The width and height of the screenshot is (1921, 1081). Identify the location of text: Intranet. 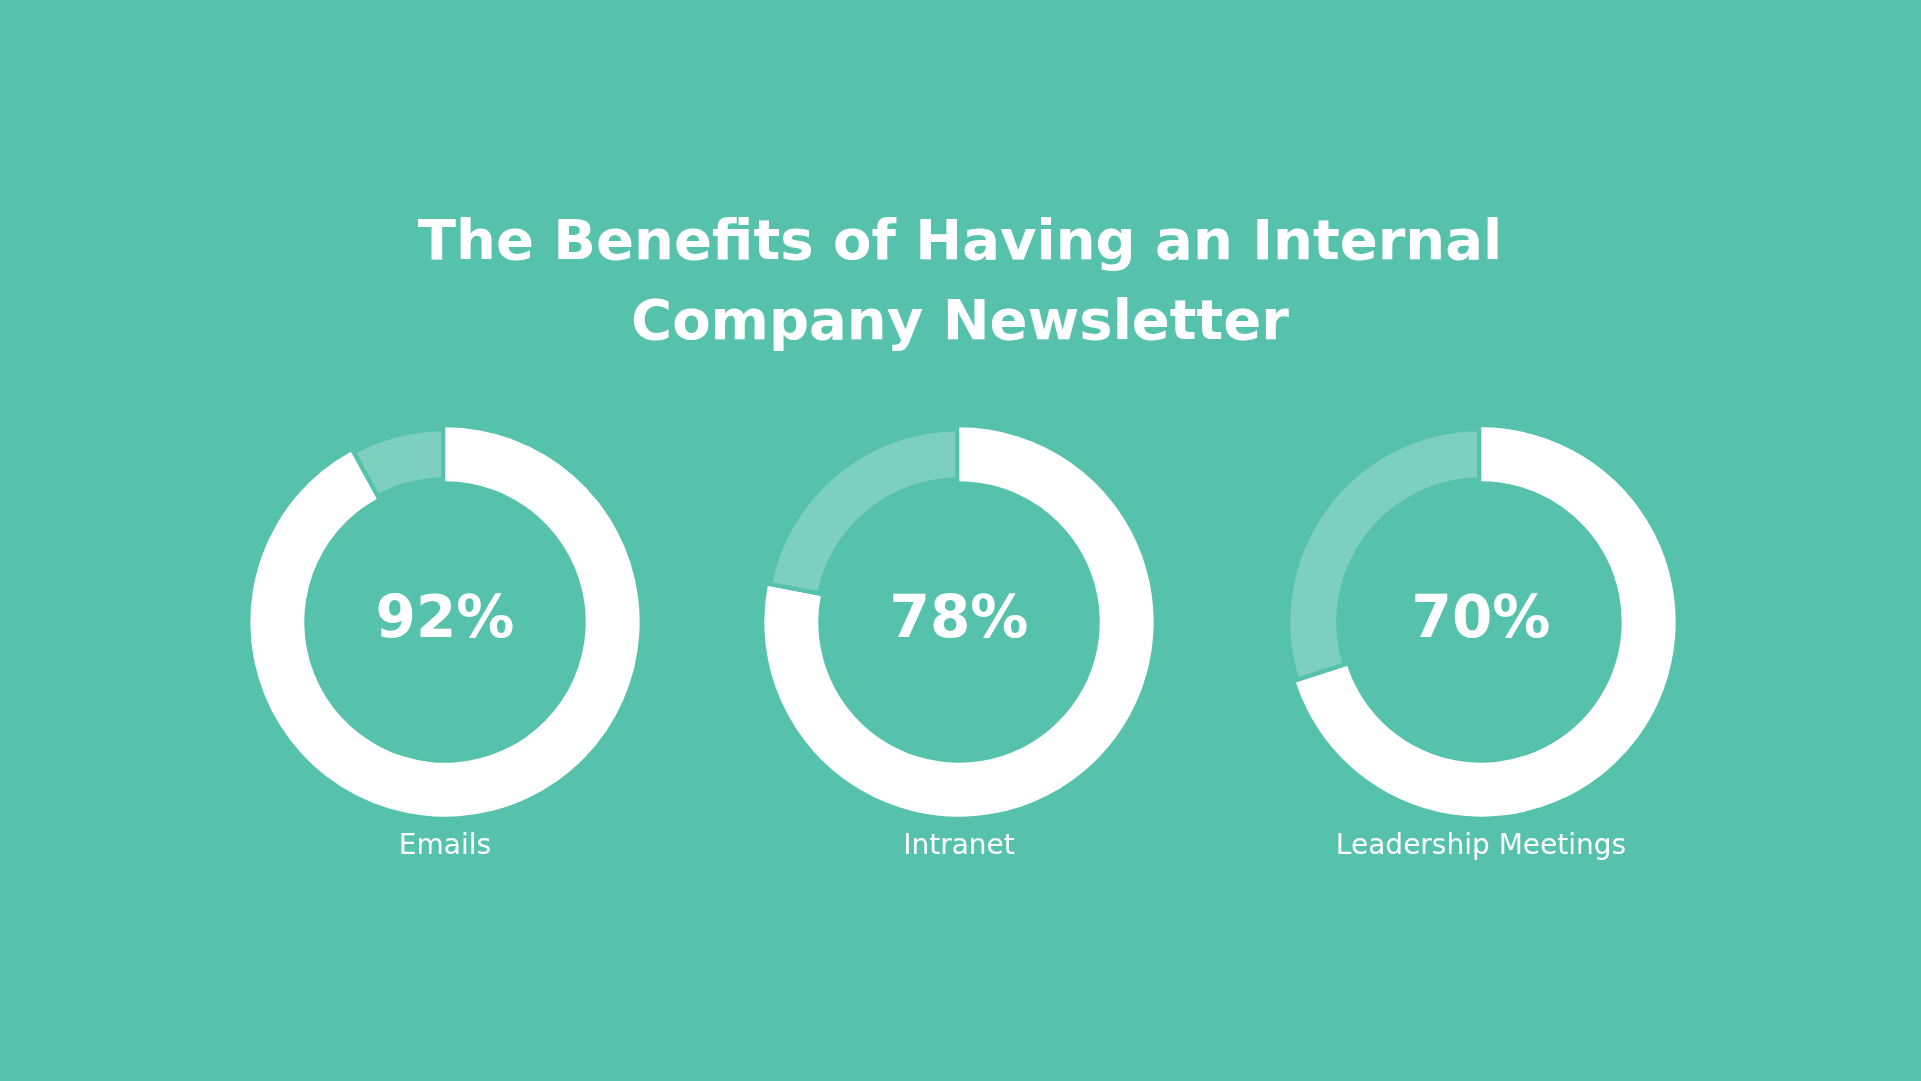
(959, 844).